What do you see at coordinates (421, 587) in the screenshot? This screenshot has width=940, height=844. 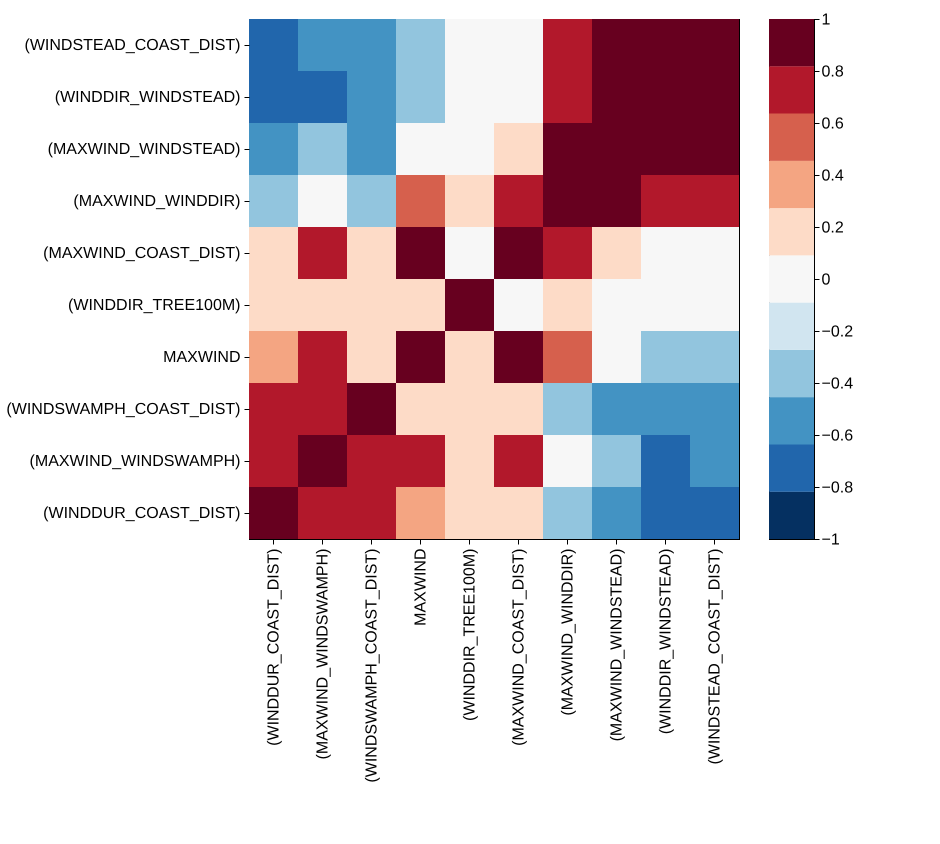 I see `x-tick-label: MAXWIND` at bounding box center [421, 587].